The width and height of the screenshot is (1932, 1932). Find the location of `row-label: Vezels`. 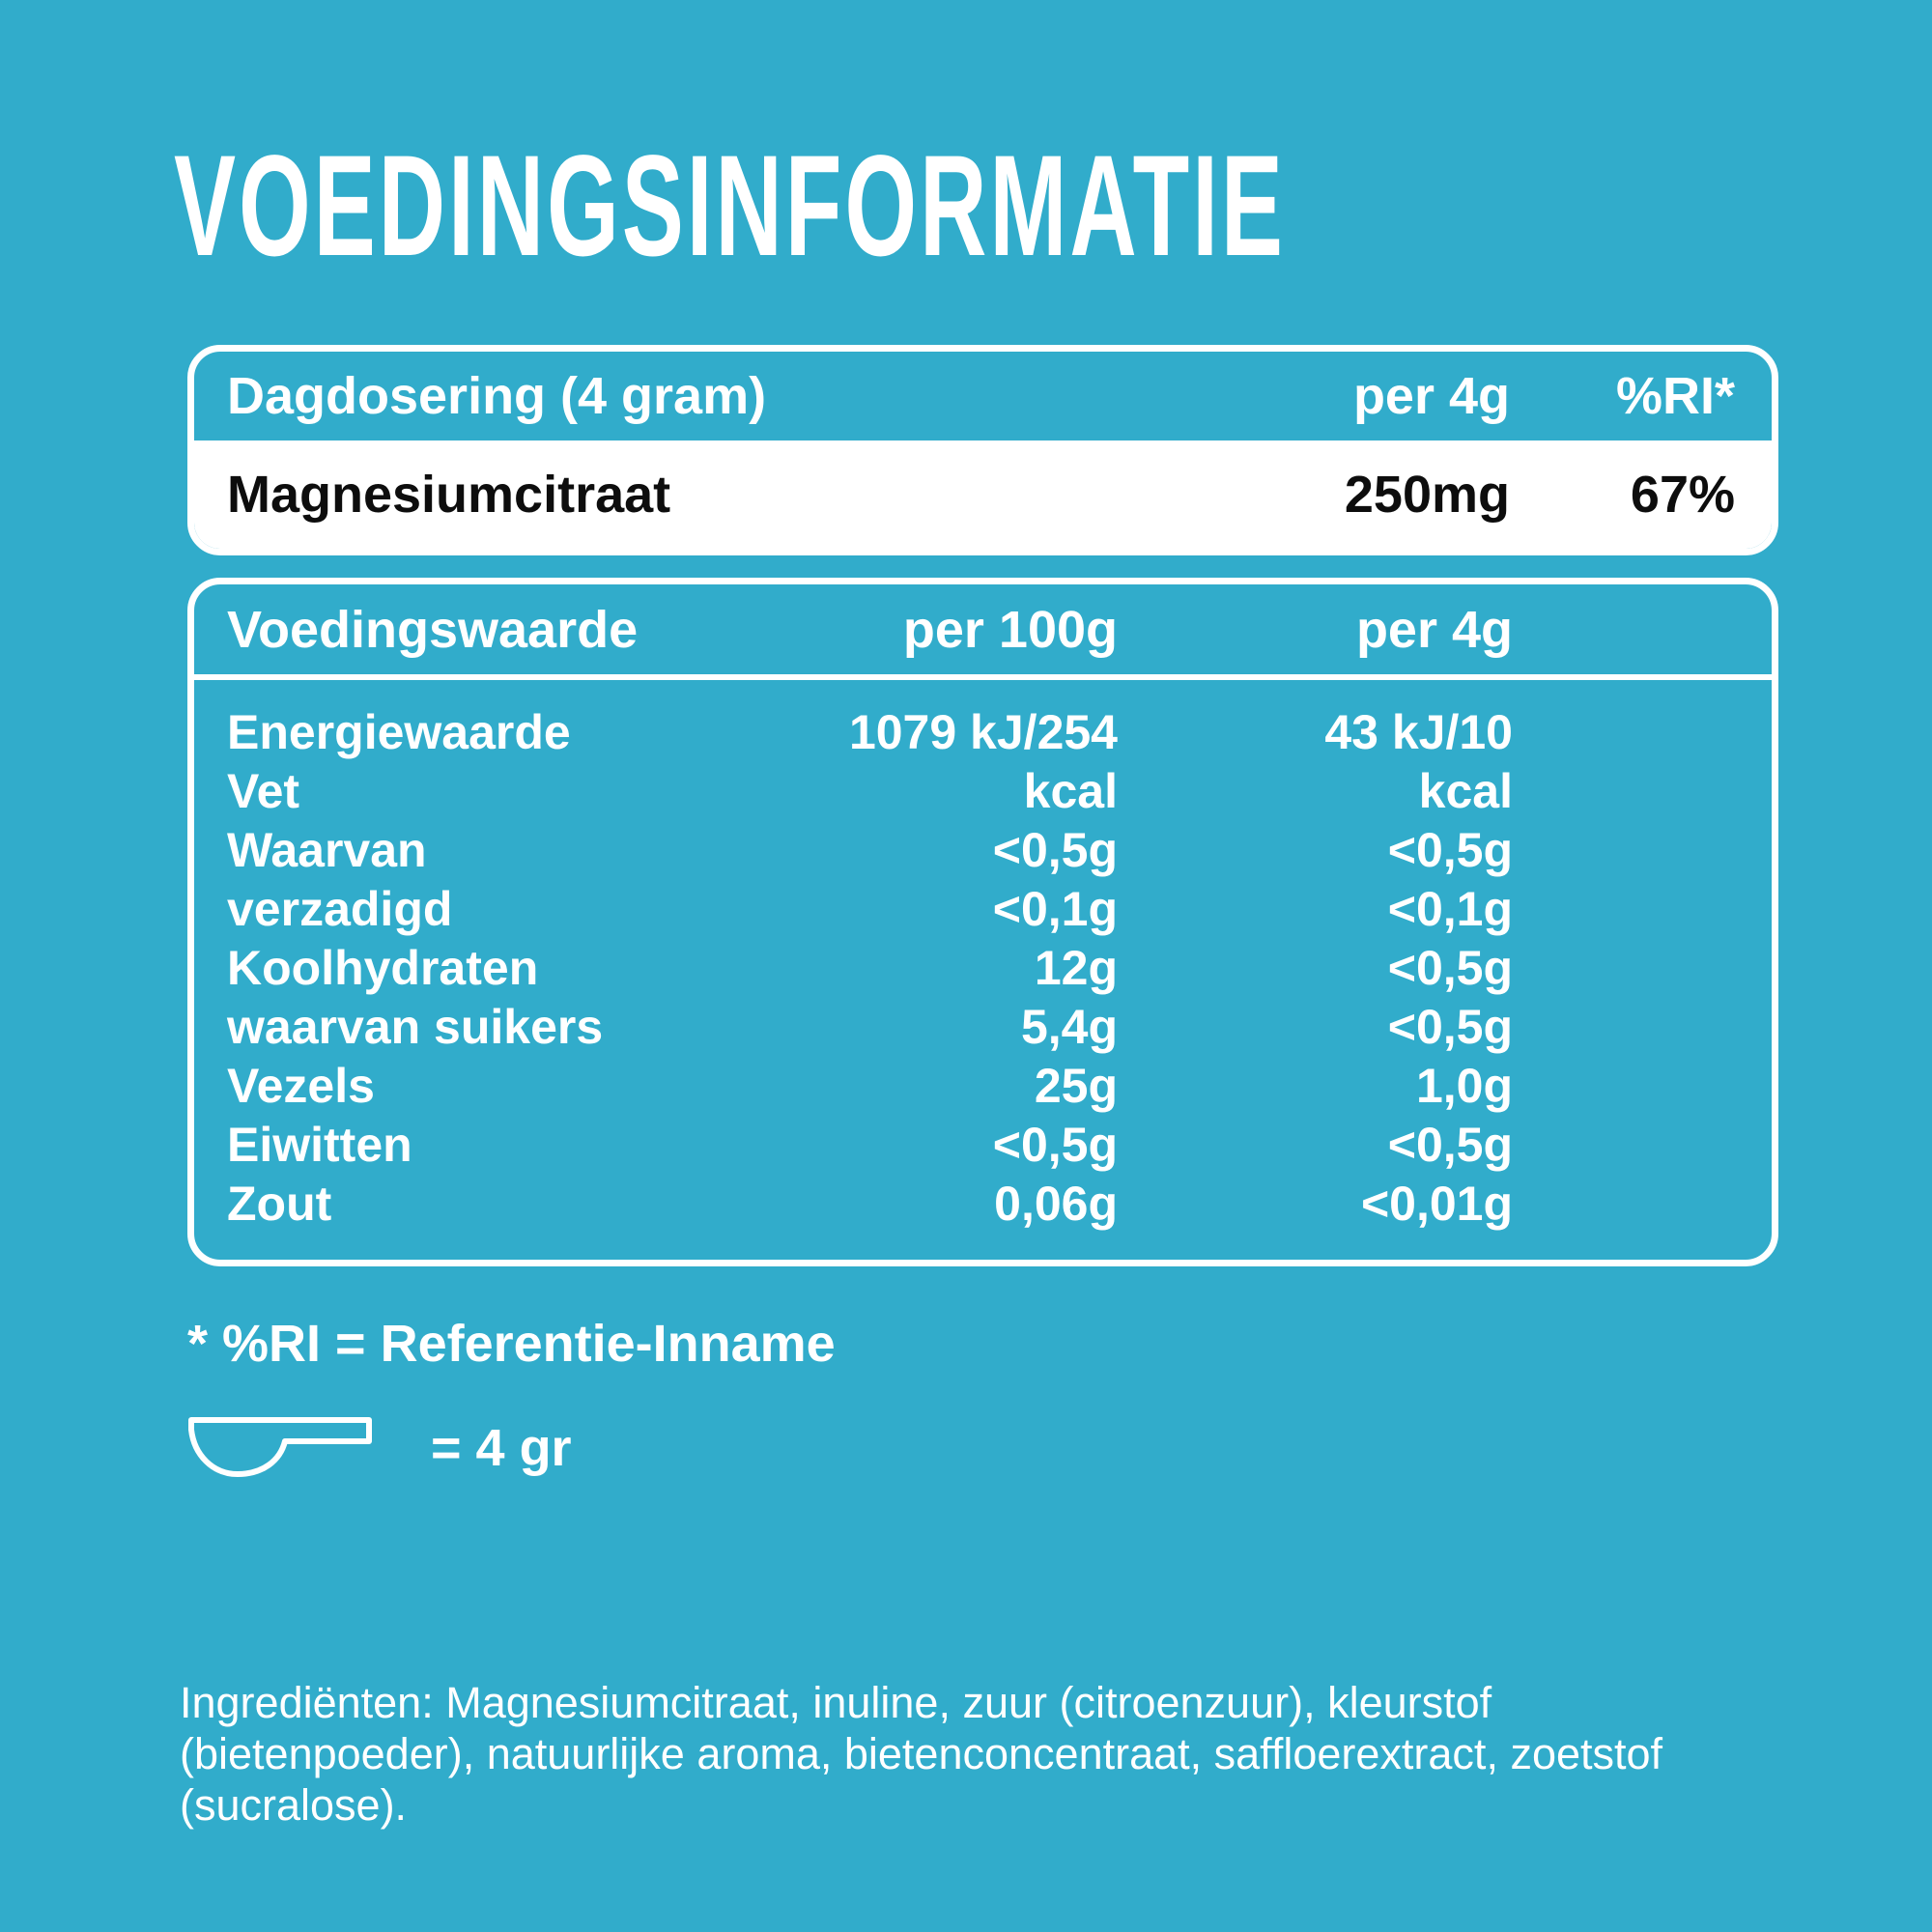

row-label: Vezels is located at coordinates (301, 1086).